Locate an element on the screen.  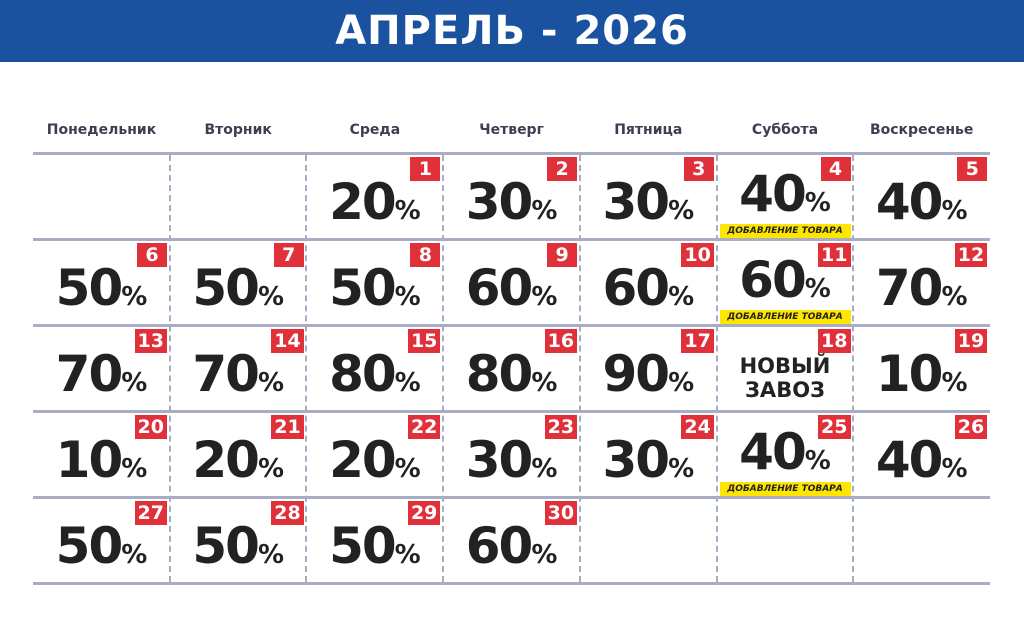
day-cell: 9 60% is located at coordinates (511, 283).